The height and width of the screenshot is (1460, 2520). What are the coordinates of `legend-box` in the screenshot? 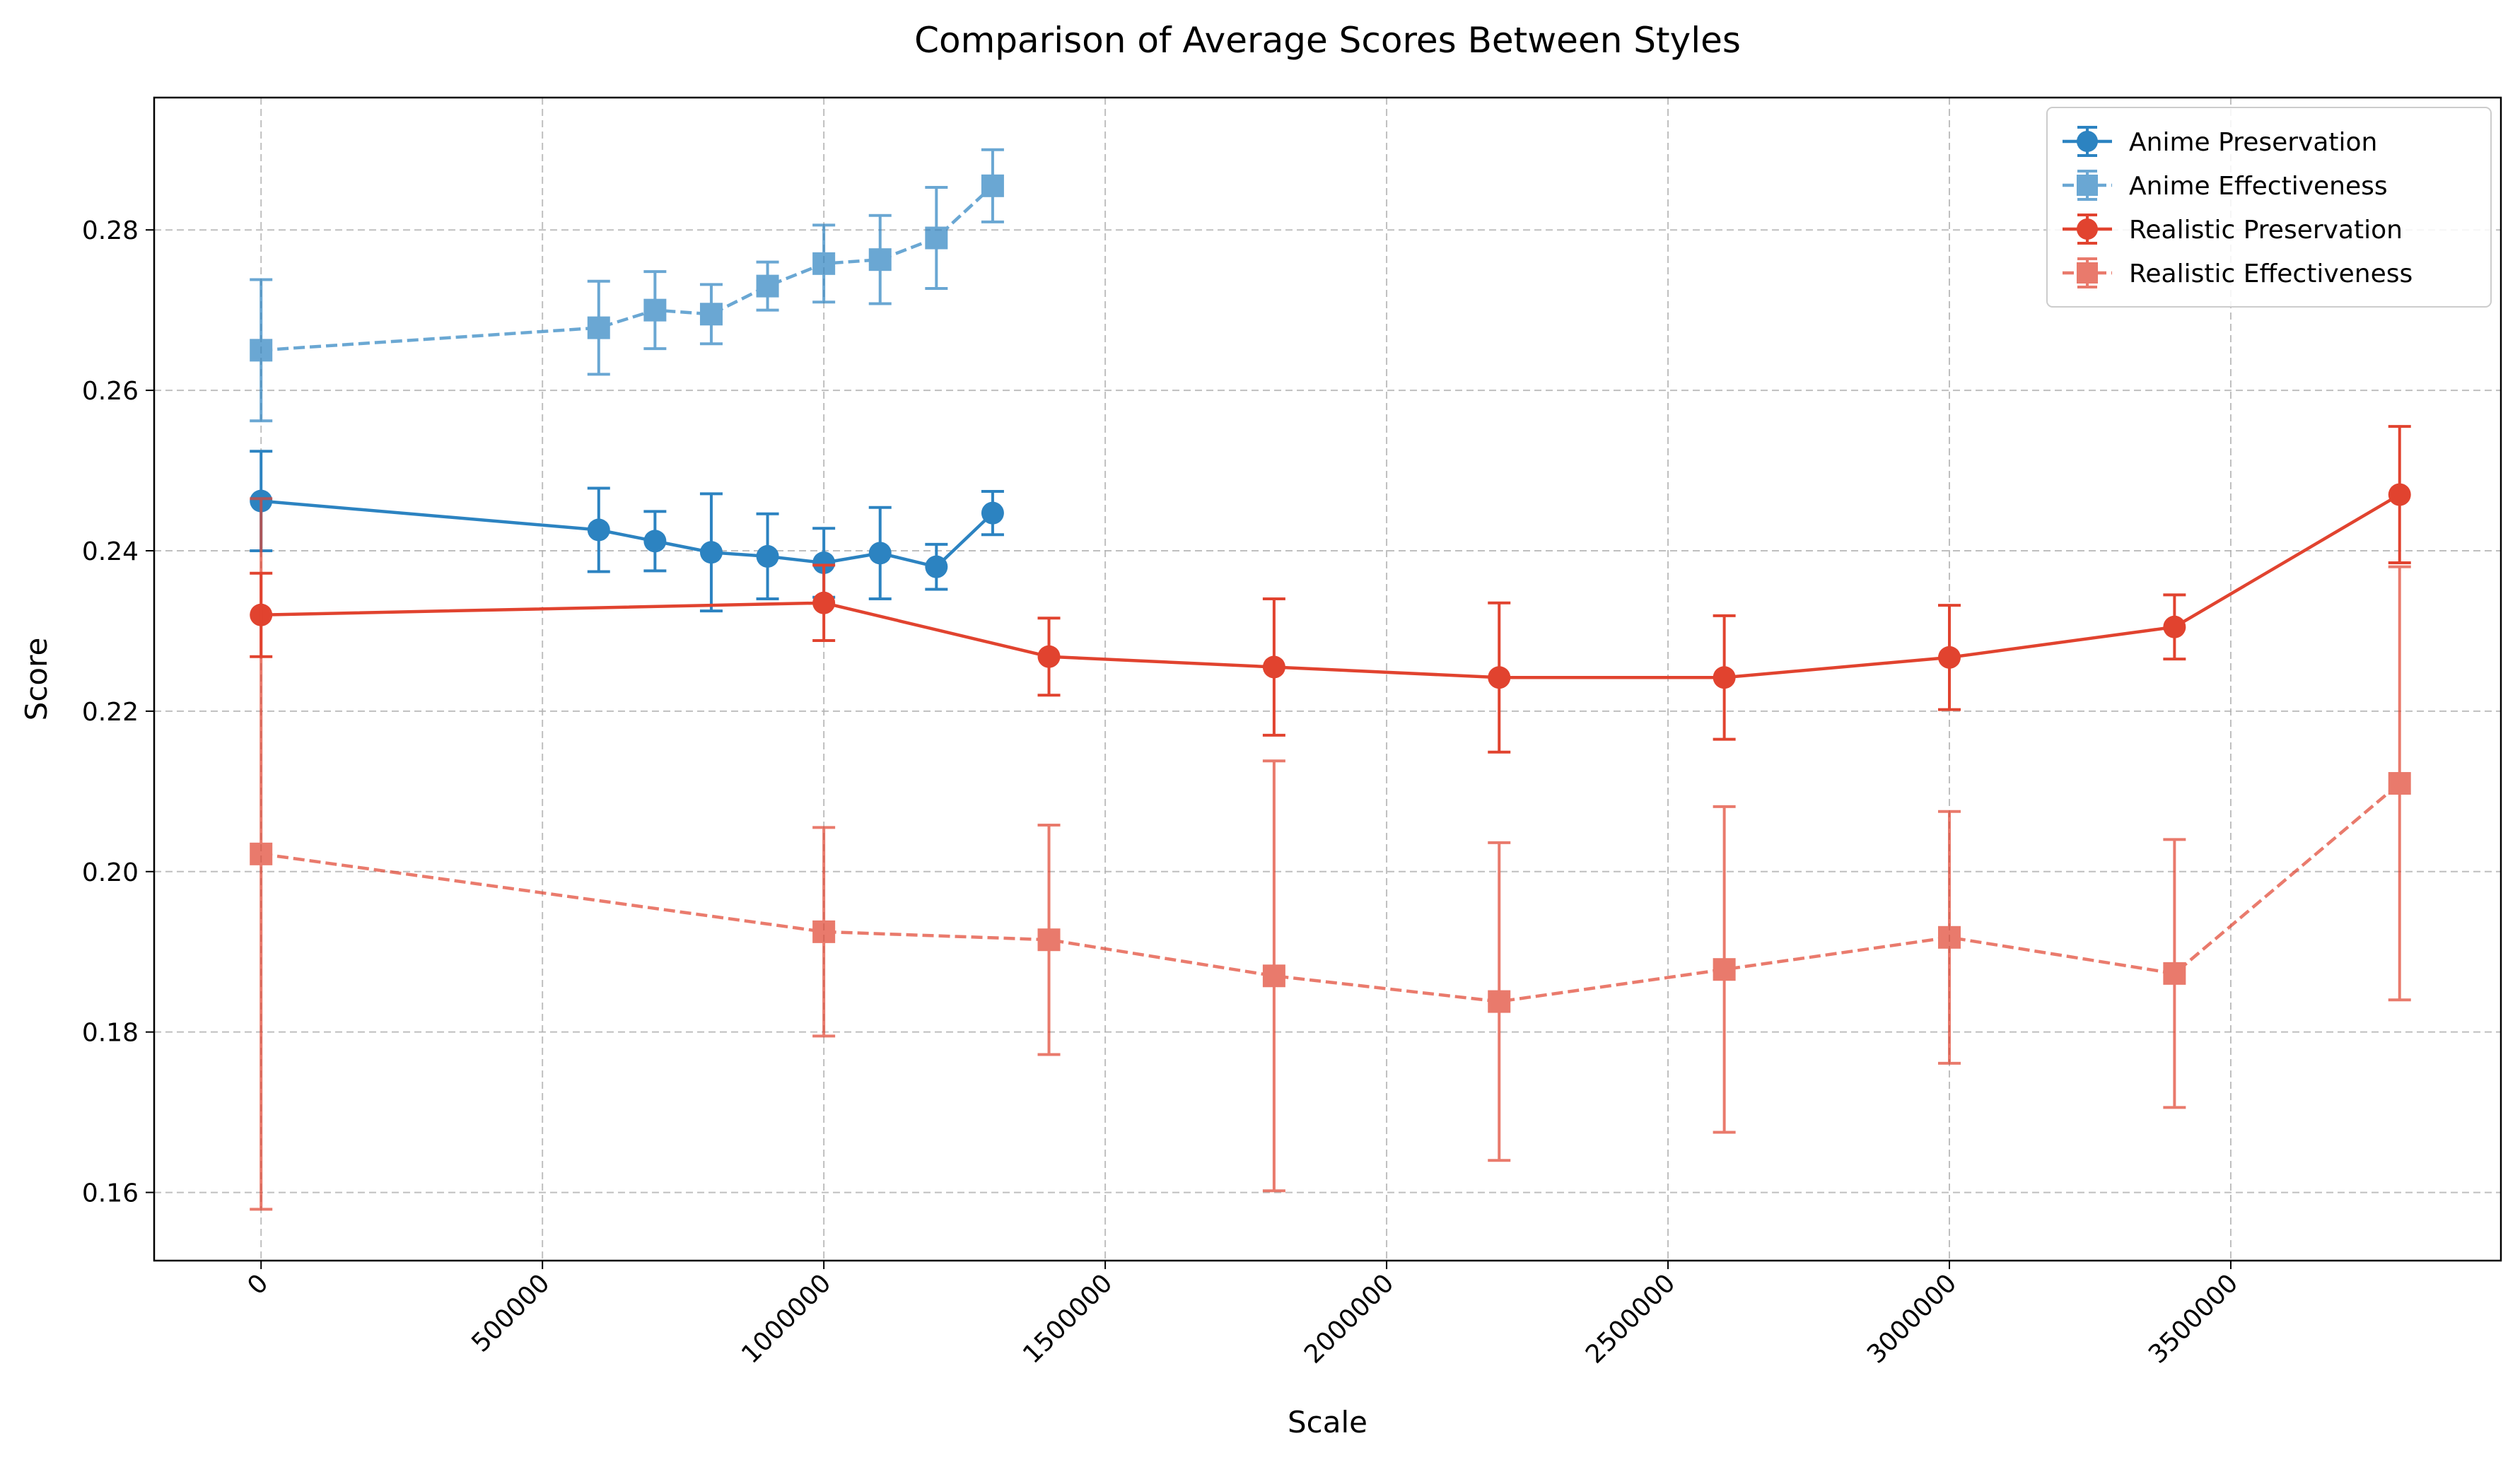 It's located at (2269, 207).